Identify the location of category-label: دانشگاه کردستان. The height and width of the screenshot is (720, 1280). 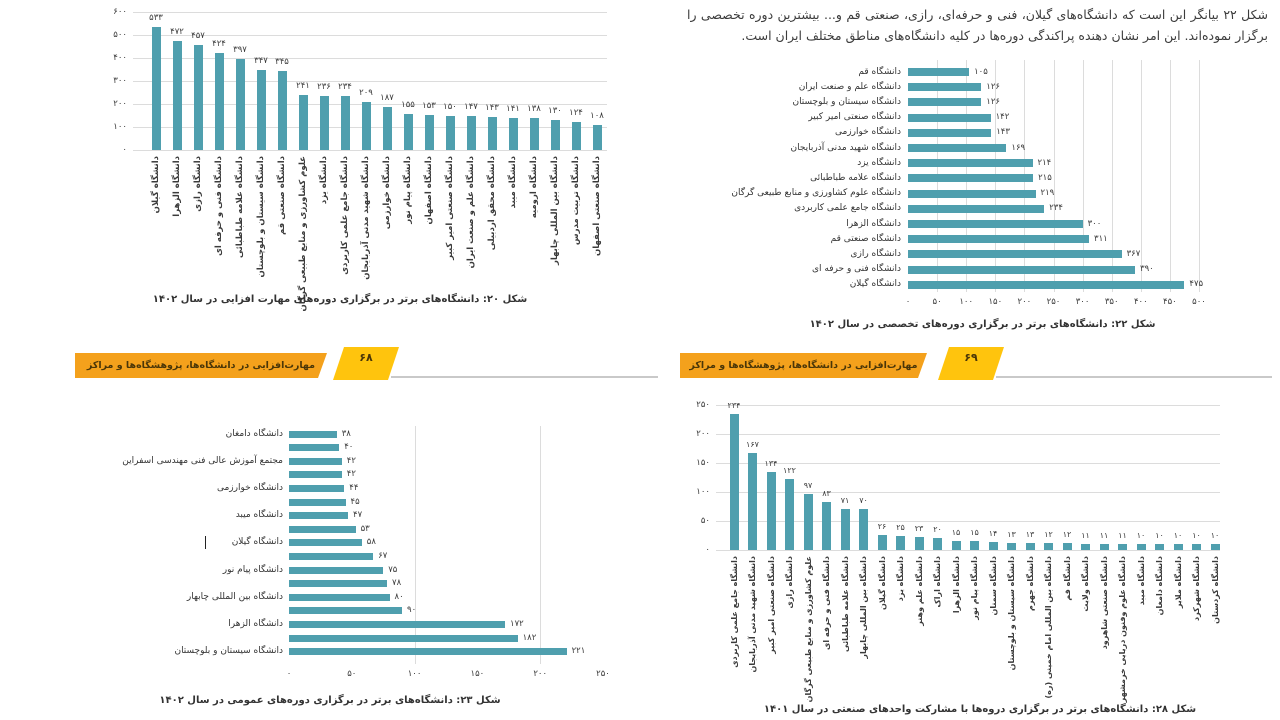
(1215, 590).